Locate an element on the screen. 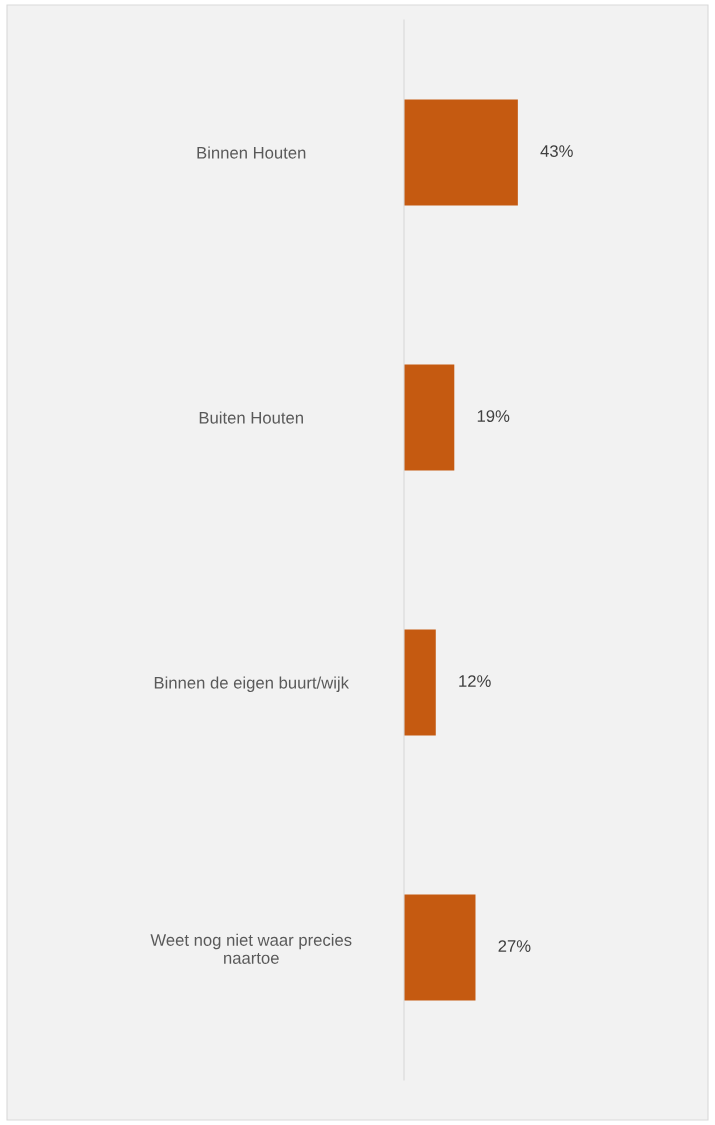 The height and width of the screenshot is (1125, 715). data-label: 12% is located at coordinates (475, 681).